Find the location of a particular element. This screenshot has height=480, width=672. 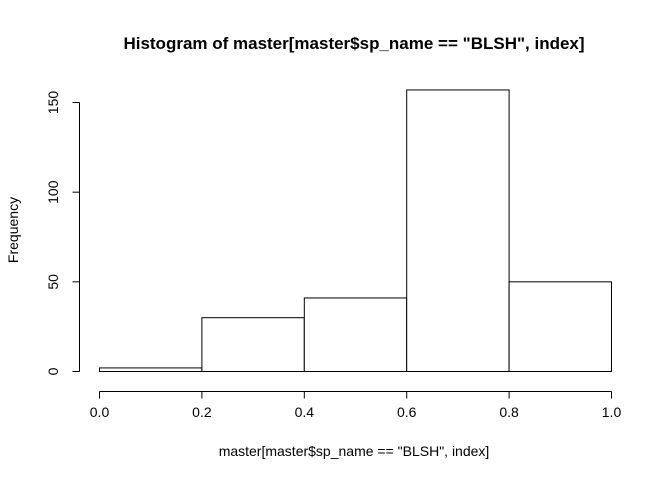

x-tick-label: 0.2 is located at coordinates (202, 412).